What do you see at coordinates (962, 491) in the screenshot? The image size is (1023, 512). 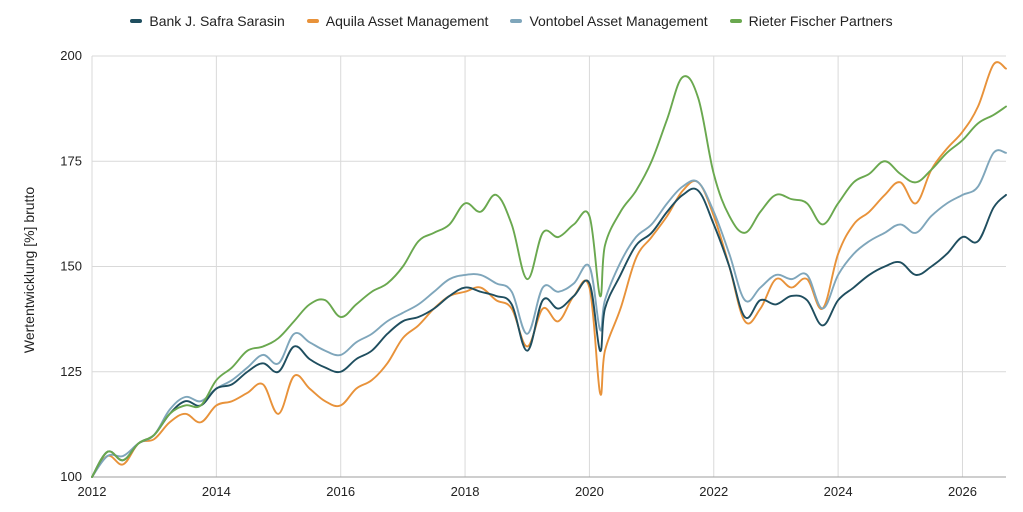 I see `x-tick-label: 2026` at bounding box center [962, 491].